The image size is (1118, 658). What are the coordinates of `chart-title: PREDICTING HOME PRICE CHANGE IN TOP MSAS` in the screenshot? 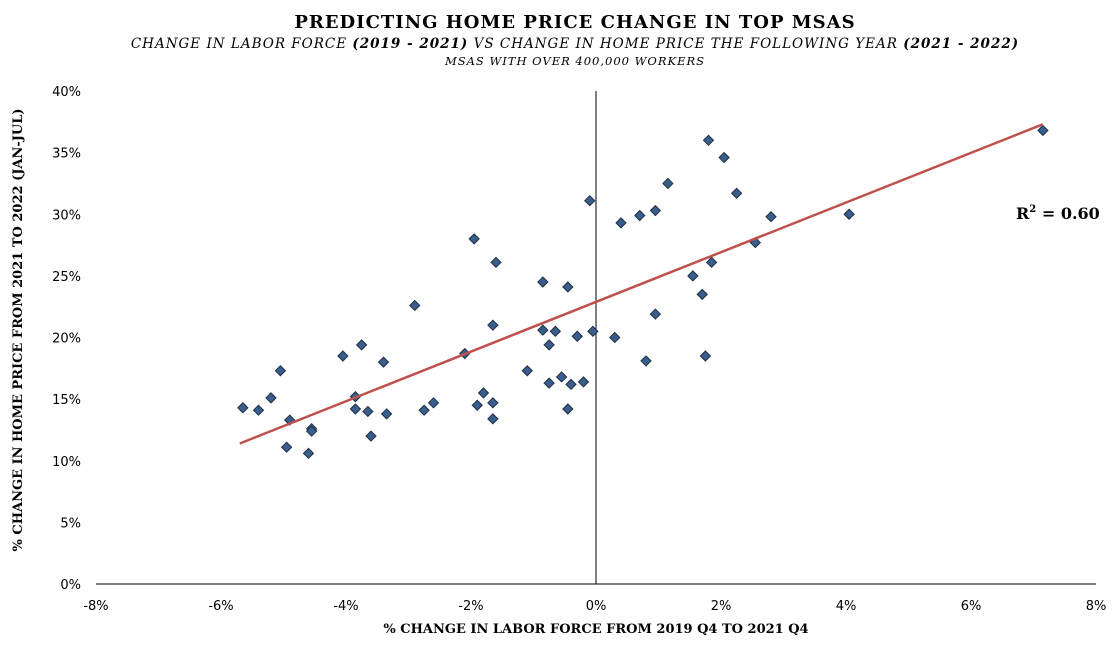 It's located at (575, 22).